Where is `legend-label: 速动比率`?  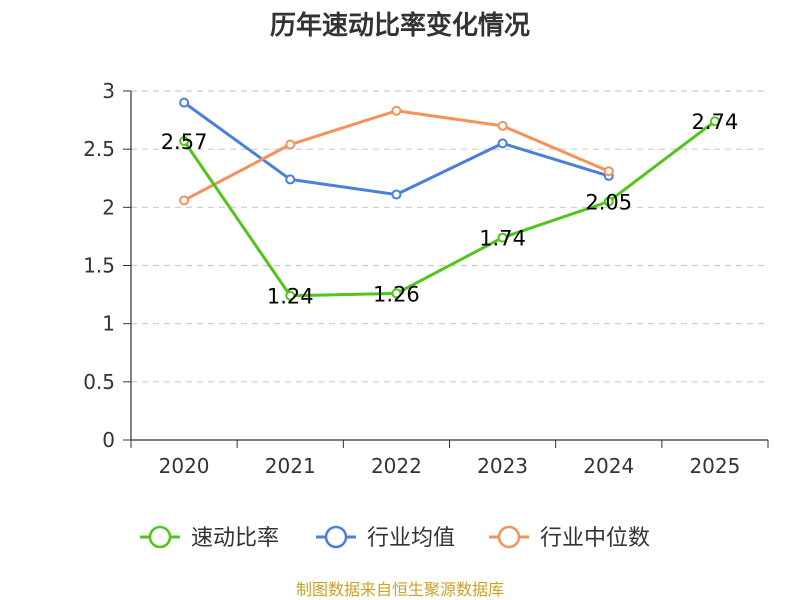
legend-label: 速动比率 is located at coordinates (235, 538).